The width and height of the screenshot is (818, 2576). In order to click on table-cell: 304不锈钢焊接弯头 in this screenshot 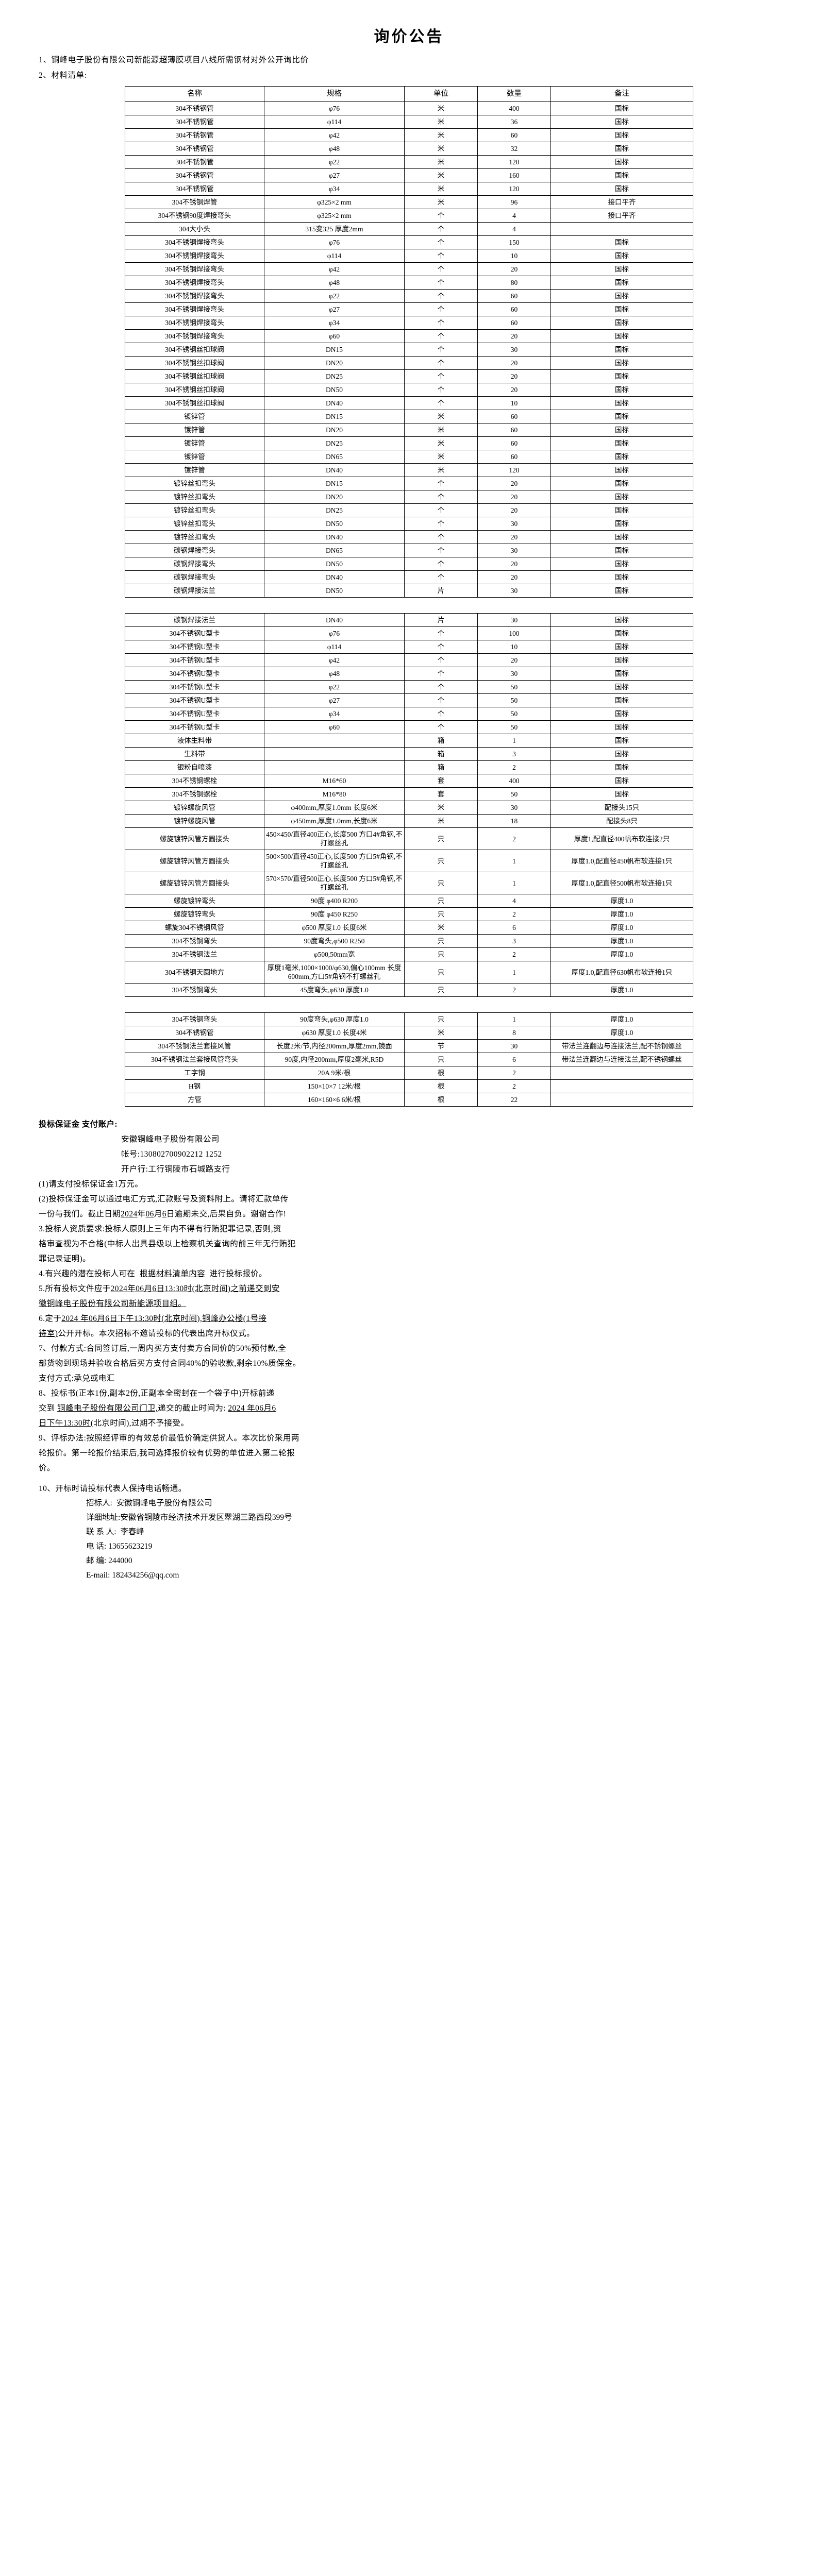, I will do `click(194, 269)`.